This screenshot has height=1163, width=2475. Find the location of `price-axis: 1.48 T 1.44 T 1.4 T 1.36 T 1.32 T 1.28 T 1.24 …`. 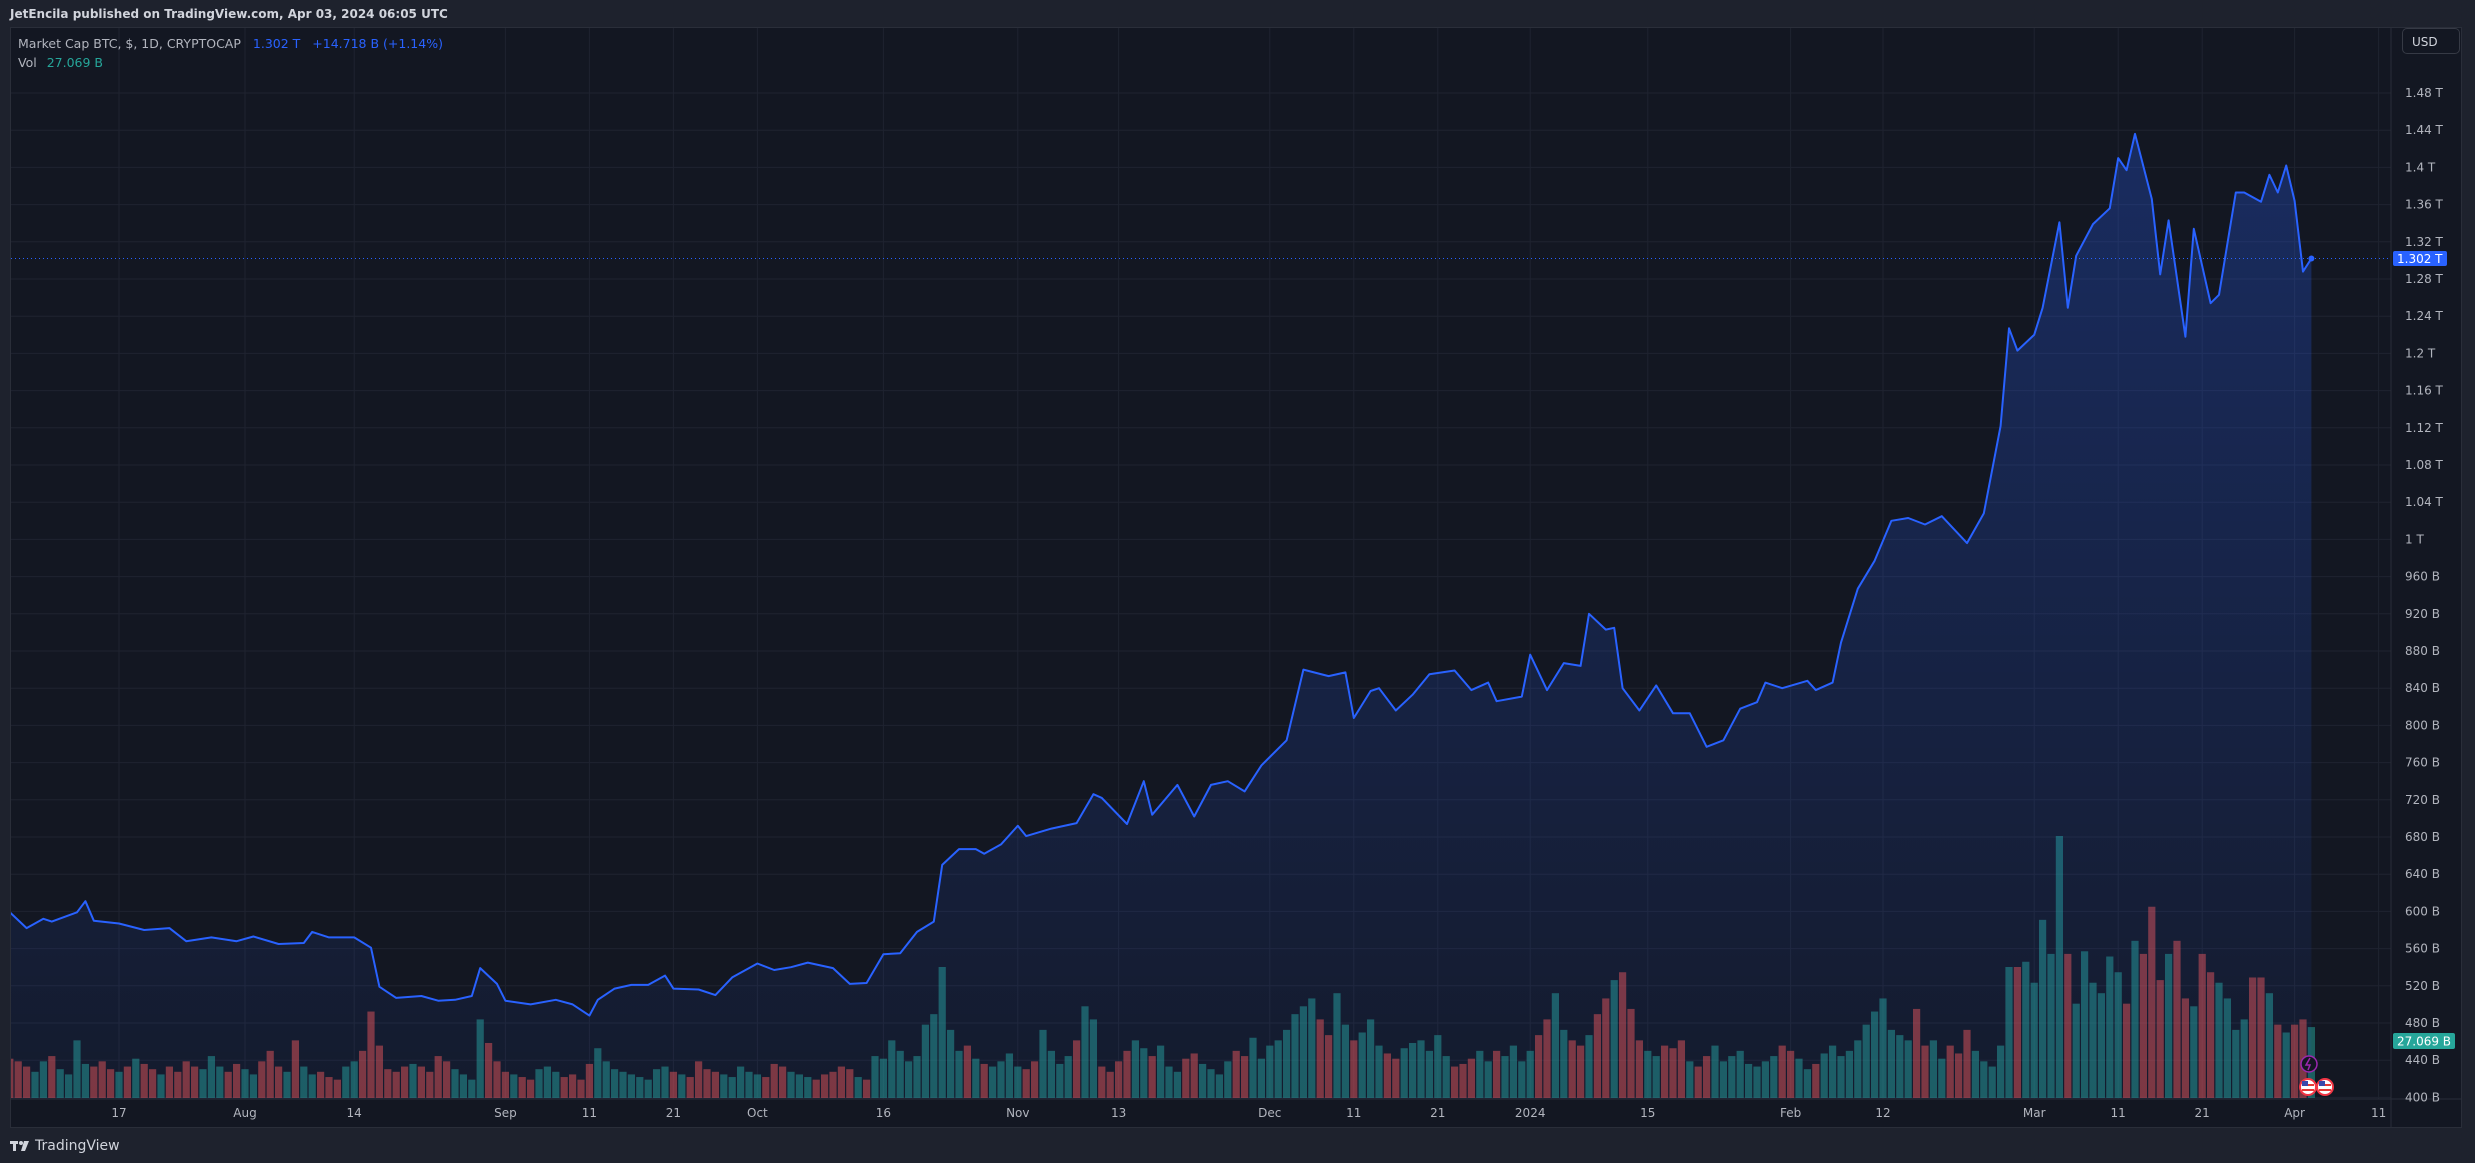

price-axis: 1.48 T 1.44 T 1.4 T 1.36 T 1.32 T 1.28 T 1.24 … is located at coordinates (2424, 595).